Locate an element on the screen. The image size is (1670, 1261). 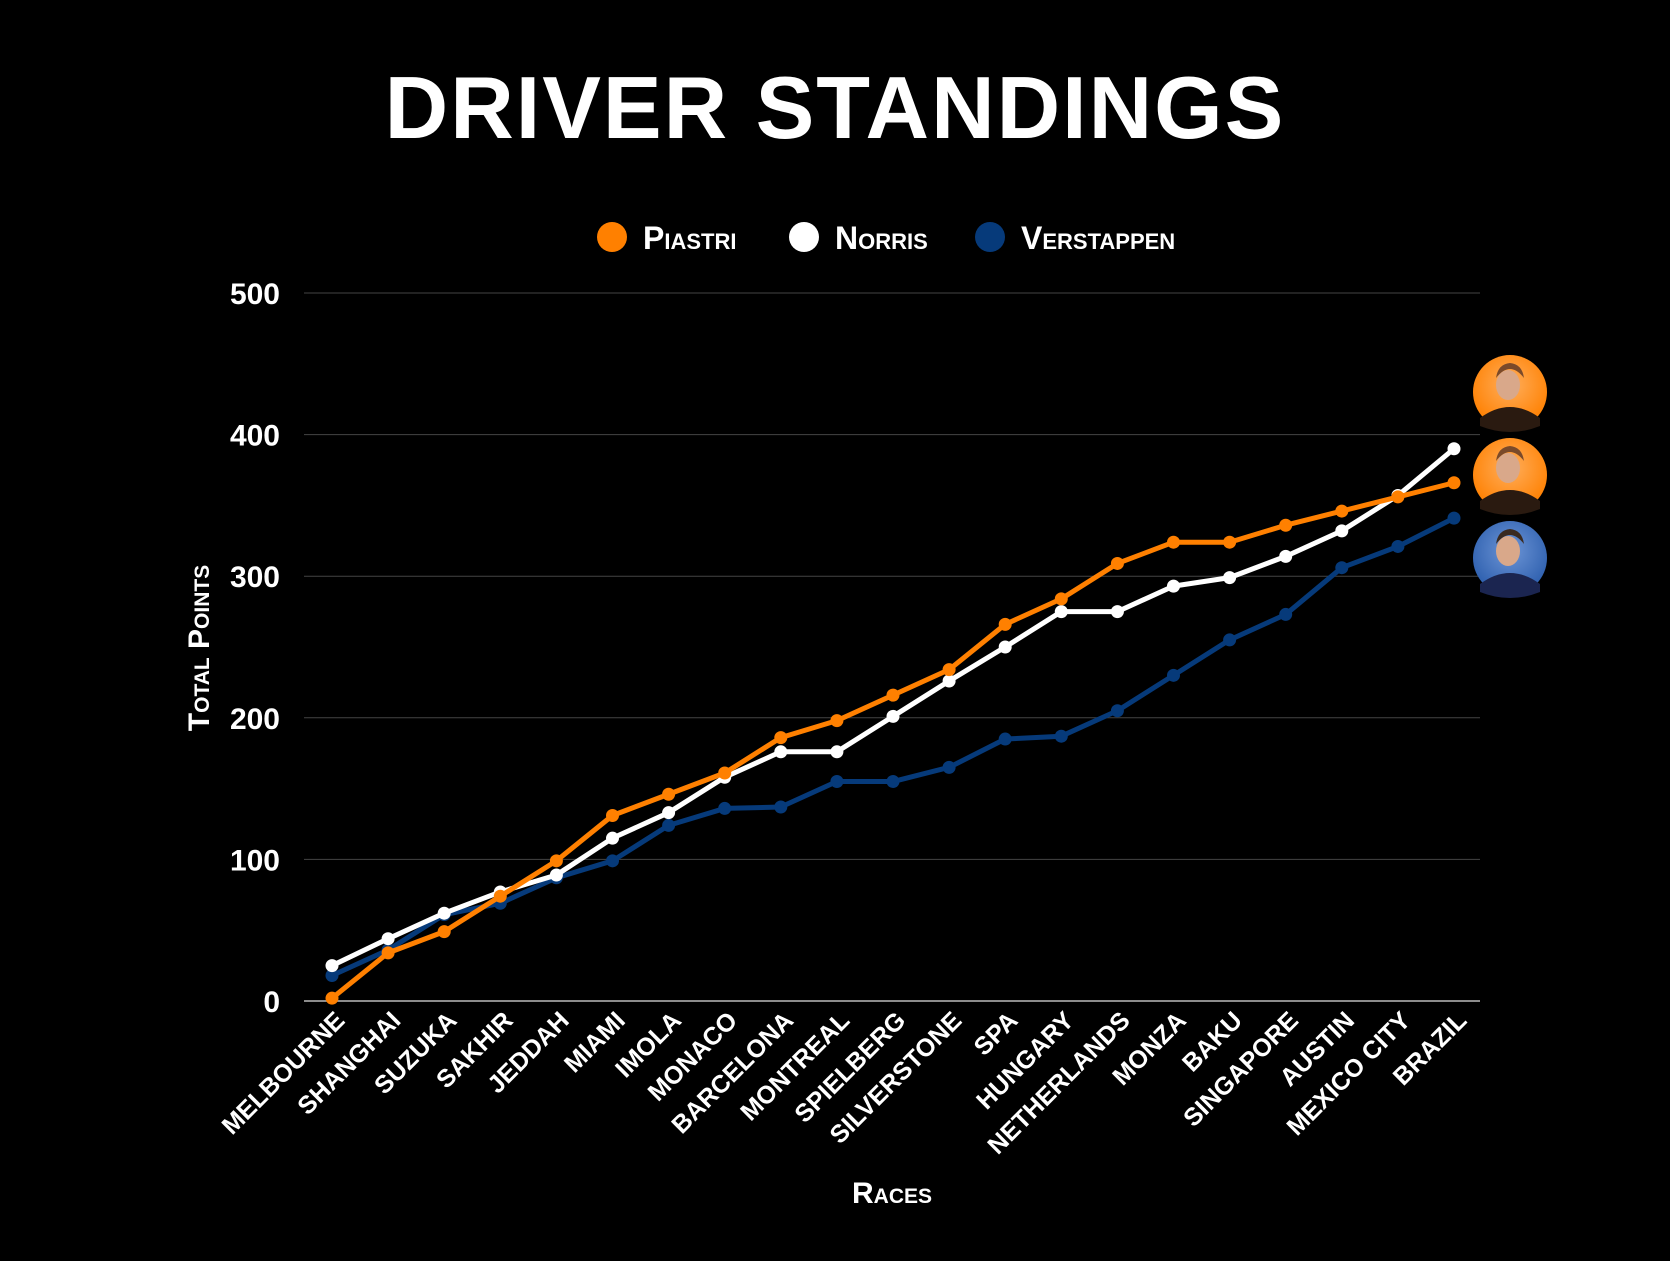
avatar-norris is located at coordinates (1510, 393).